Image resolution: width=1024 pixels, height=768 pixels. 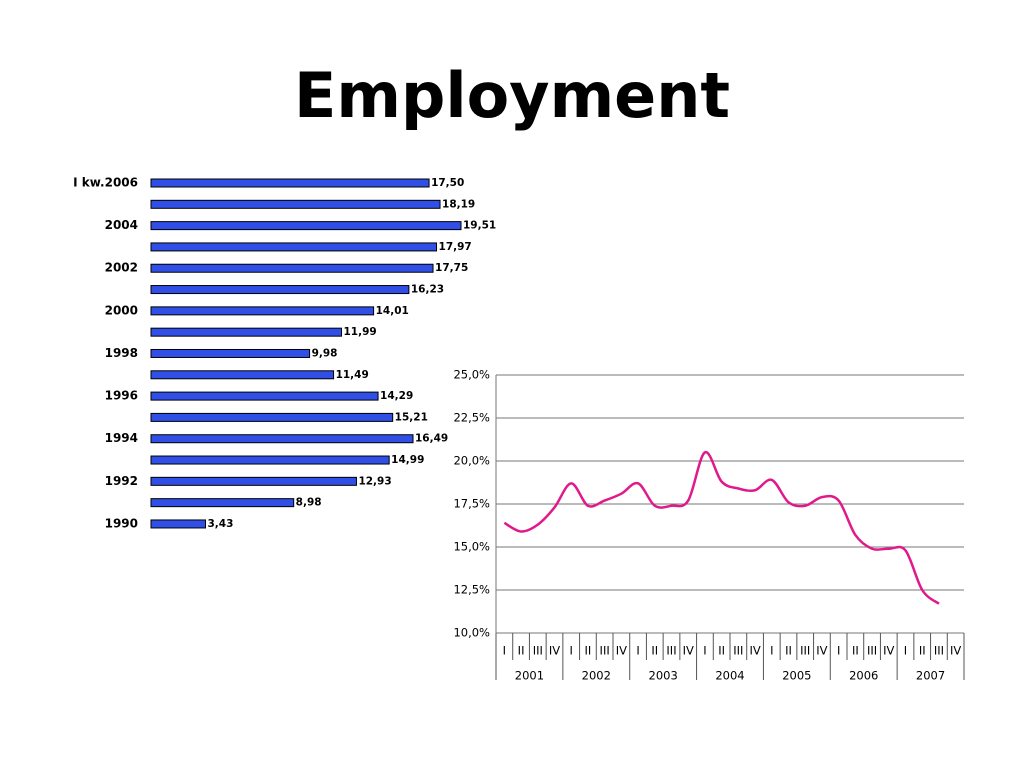 I want to click on category-label: 2002, so click(x=121, y=268).